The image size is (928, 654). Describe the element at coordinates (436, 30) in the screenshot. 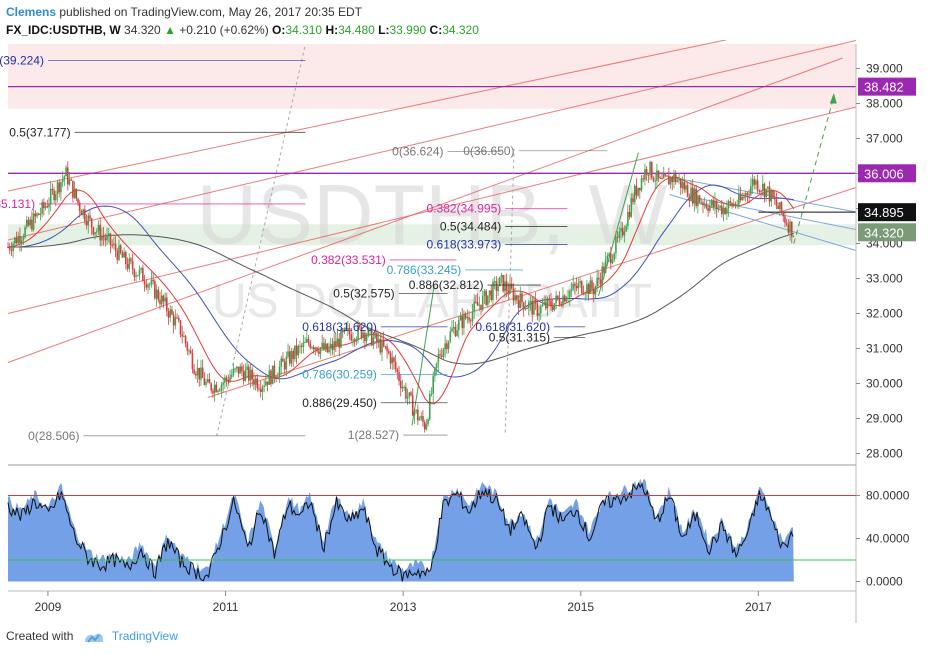

I see `close-label: C:` at that location.